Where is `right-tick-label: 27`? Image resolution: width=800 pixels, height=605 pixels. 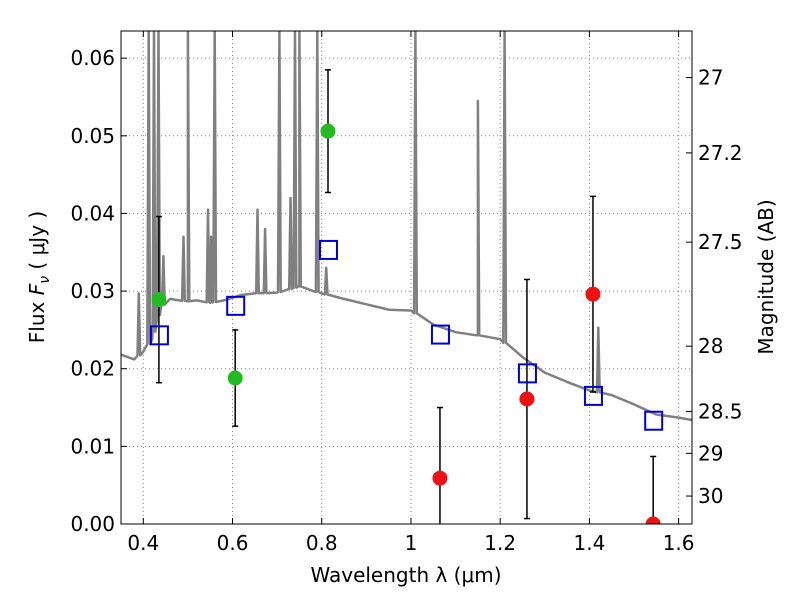
right-tick-label: 27 is located at coordinates (710, 78).